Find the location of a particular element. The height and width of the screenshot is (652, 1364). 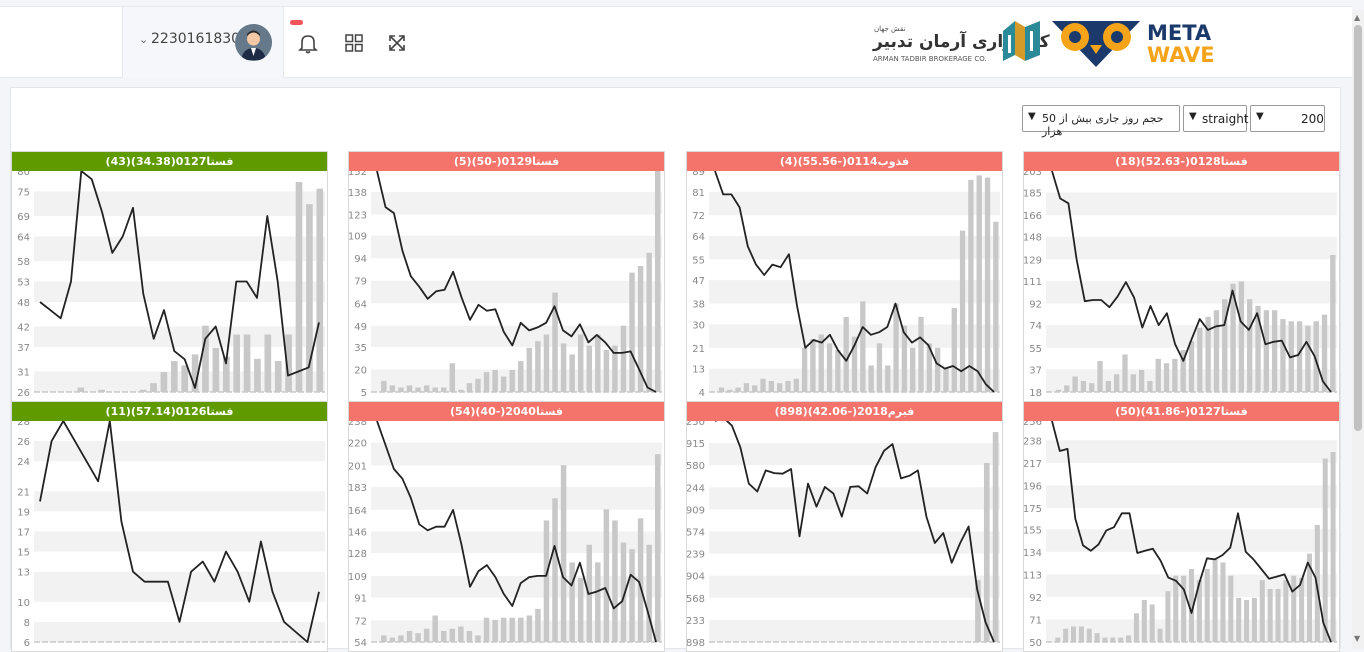

fullscreen-icon is located at coordinates (397, 43).